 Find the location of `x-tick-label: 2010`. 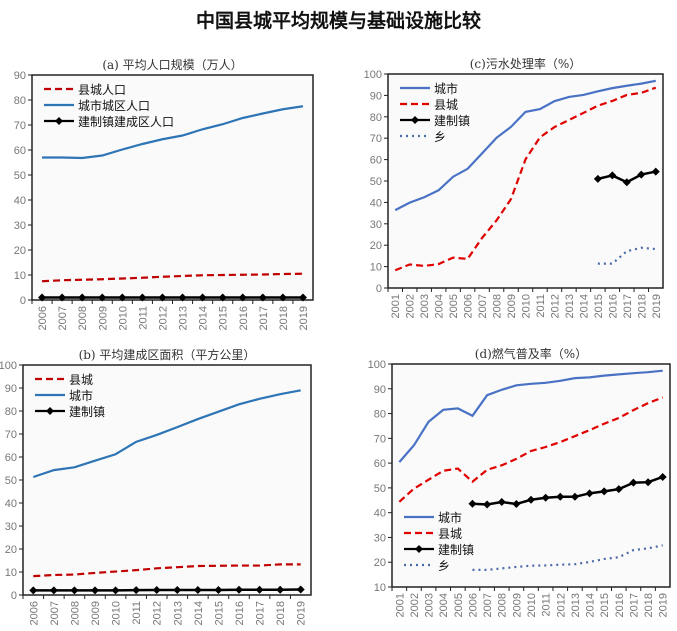

x-tick-label: 2010 is located at coordinates (123, 318).